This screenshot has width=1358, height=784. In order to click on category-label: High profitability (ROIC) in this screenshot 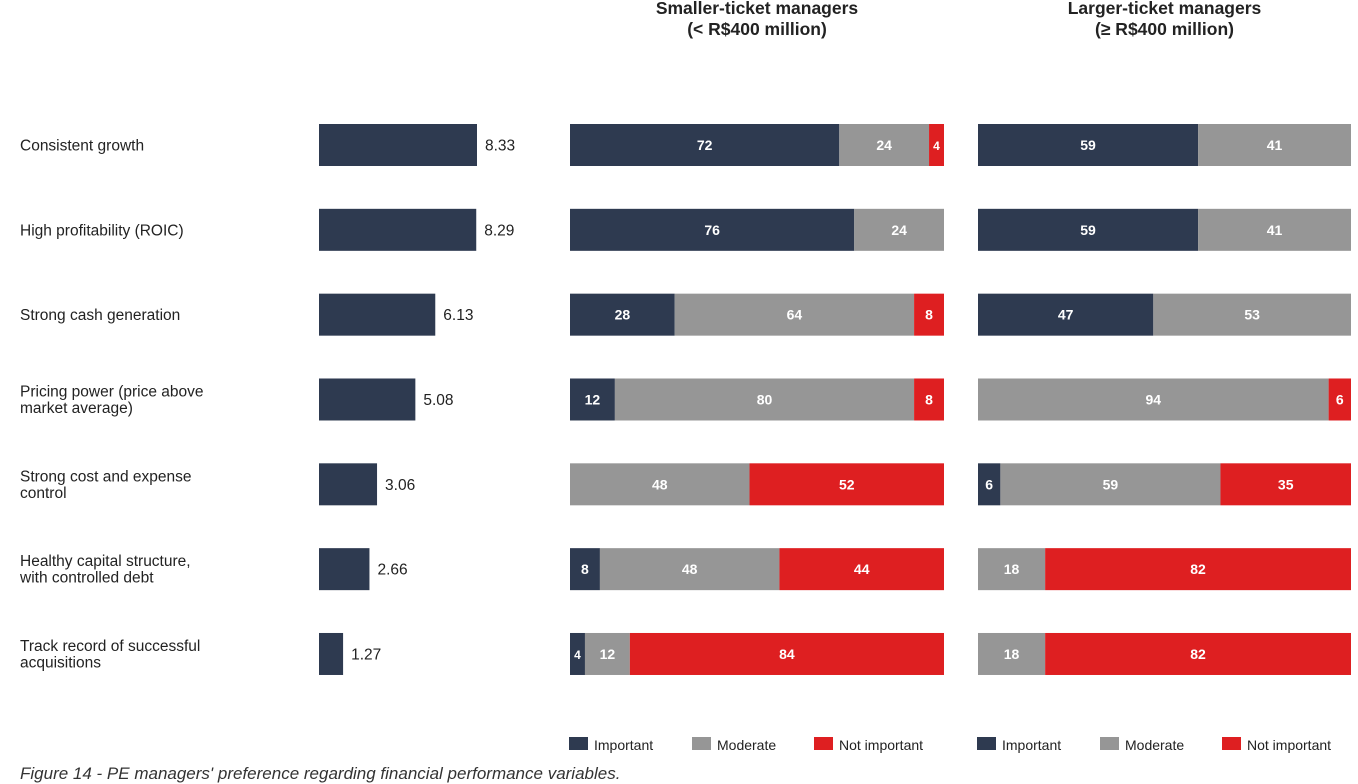, I will do `click(102, 230)`.